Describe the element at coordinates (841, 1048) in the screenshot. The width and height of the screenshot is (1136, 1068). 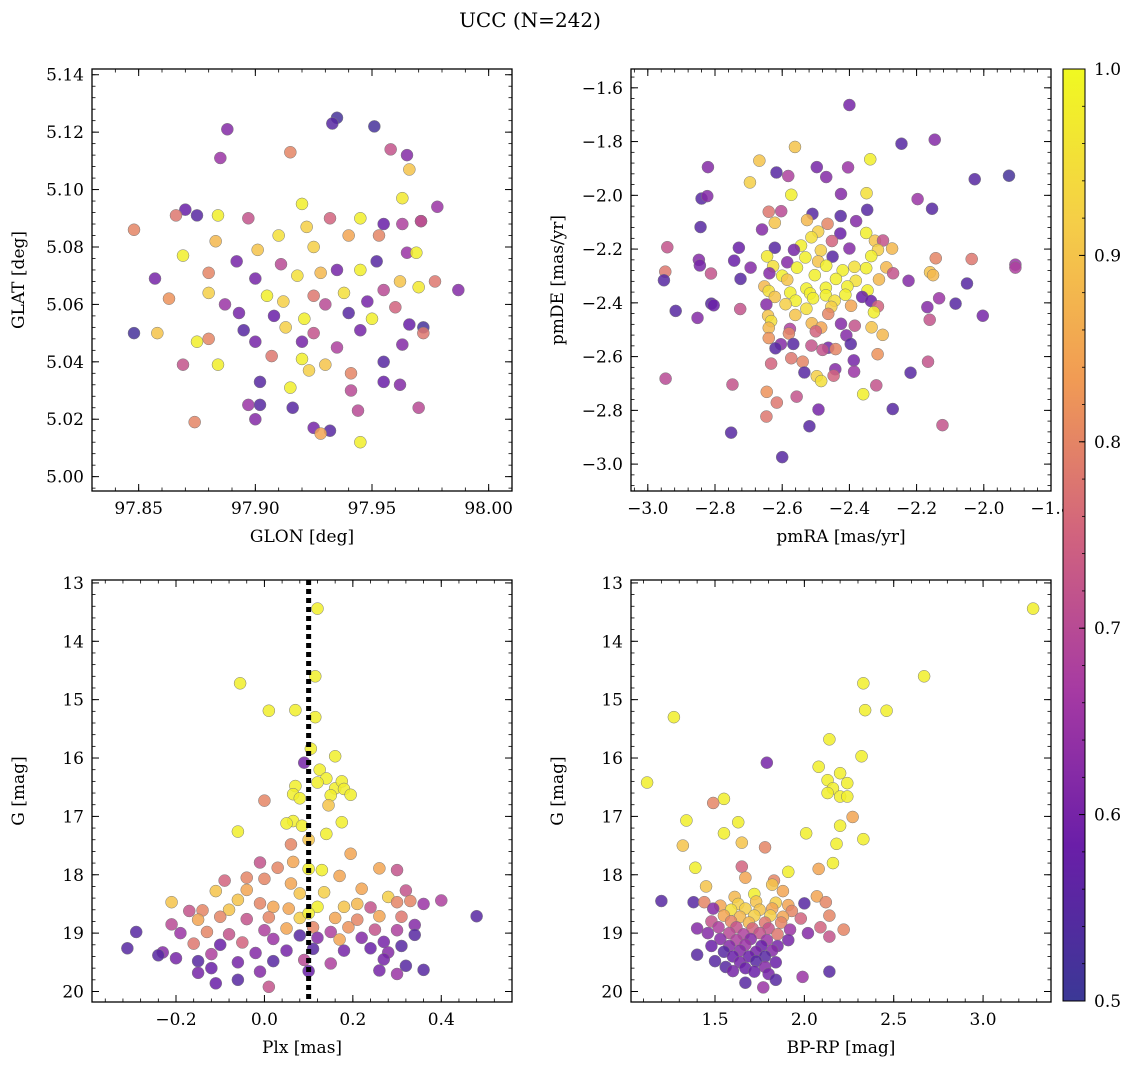
I see `x-axis-label: BP-RP [mag]` at that location.